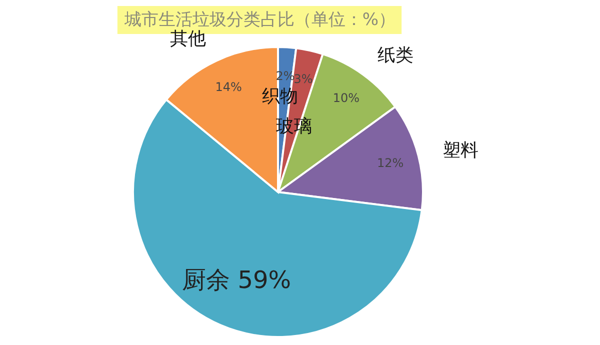 Image resolution: width=600 pixels, height=345 pixels. Describe the element at coordinates (259, 20) in the screenshot. I see `chart-title: 城市生活垃圾分类占比（单位：%）` at that location.